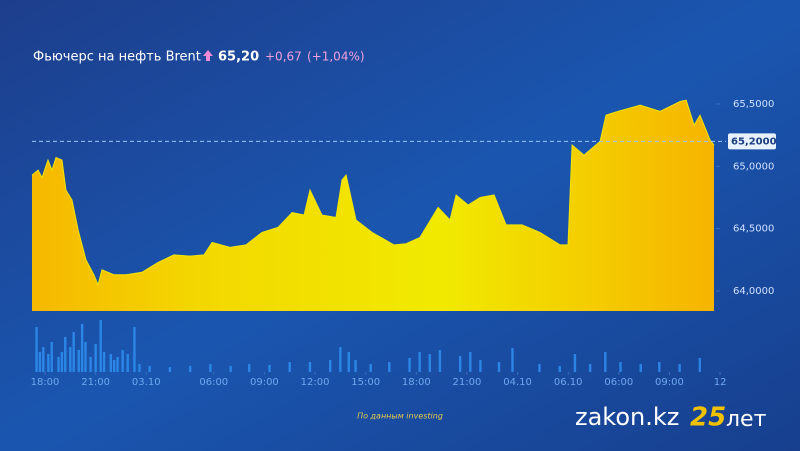 This screenshot has width=800, height=451. What do you see at coordinates (720, 382) in the screenshot?
I see `x-tick-label: 12` at bounding box center [720, 382].